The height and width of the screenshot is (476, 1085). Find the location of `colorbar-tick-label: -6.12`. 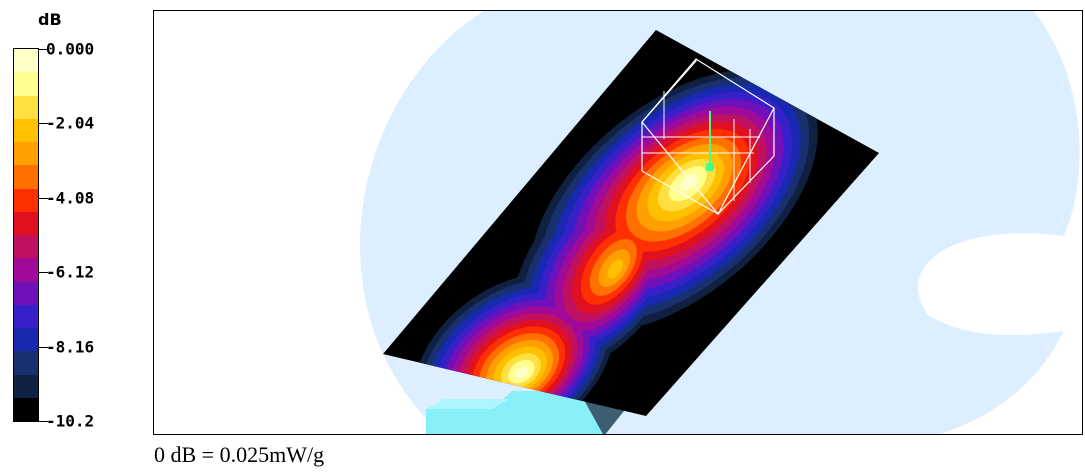

colorbar-tick-label: -6.12 is located at coordinates (70, 272).